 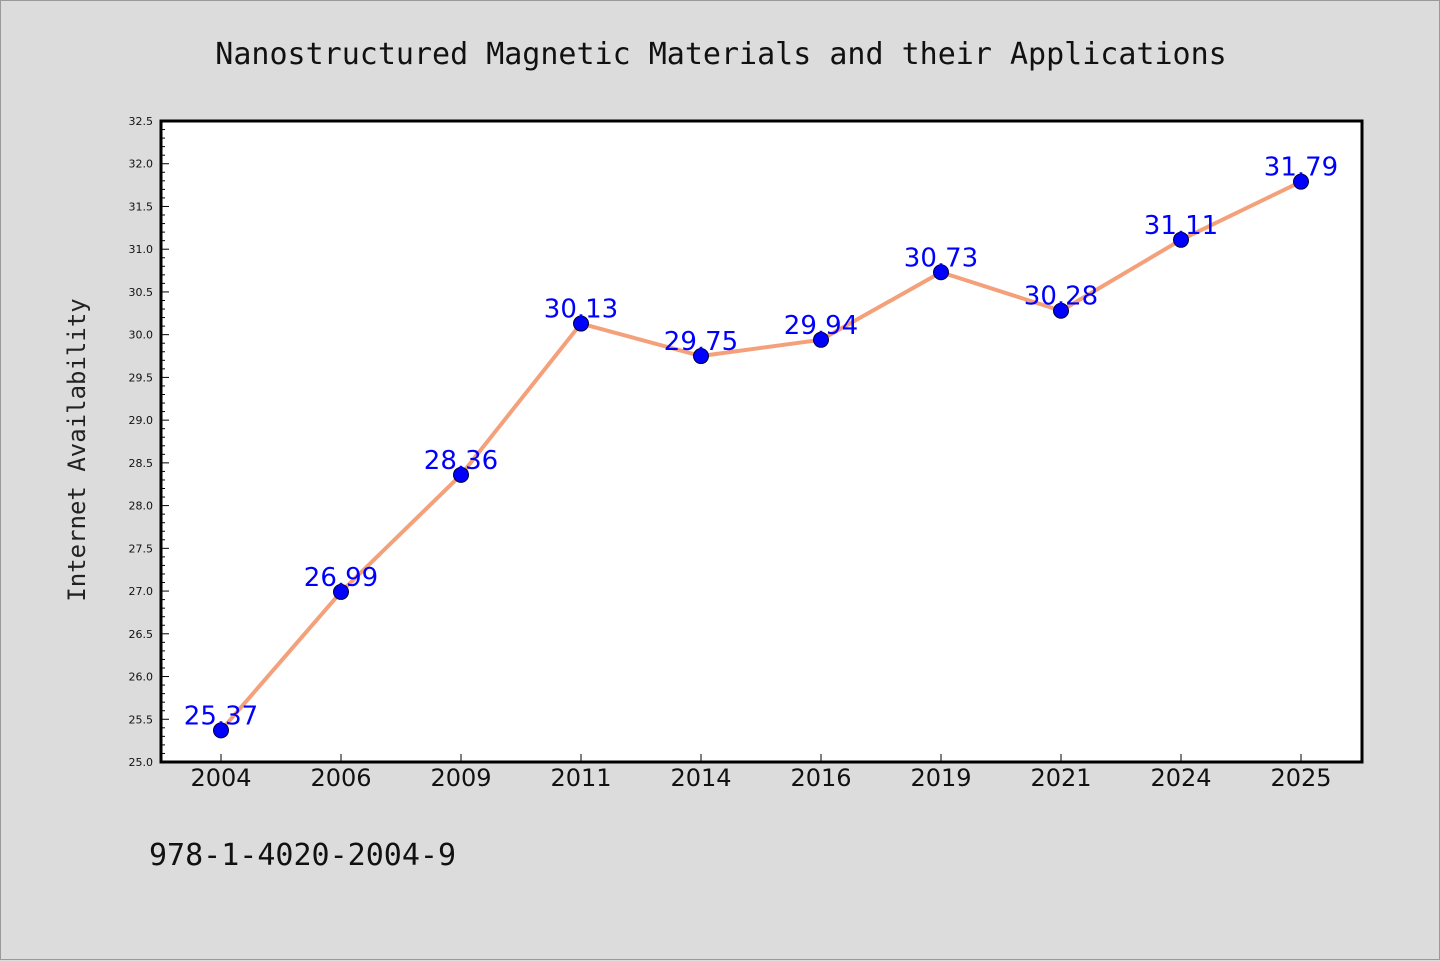 I want to click on x-tick-label: 2024, so click(x=1180, y=778).